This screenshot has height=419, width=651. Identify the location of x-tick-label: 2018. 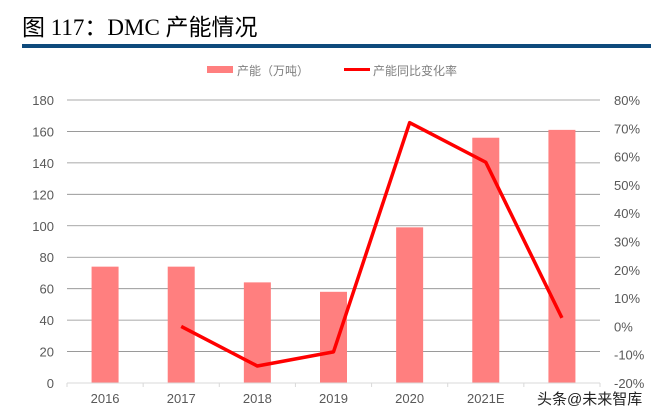
(257, 398).